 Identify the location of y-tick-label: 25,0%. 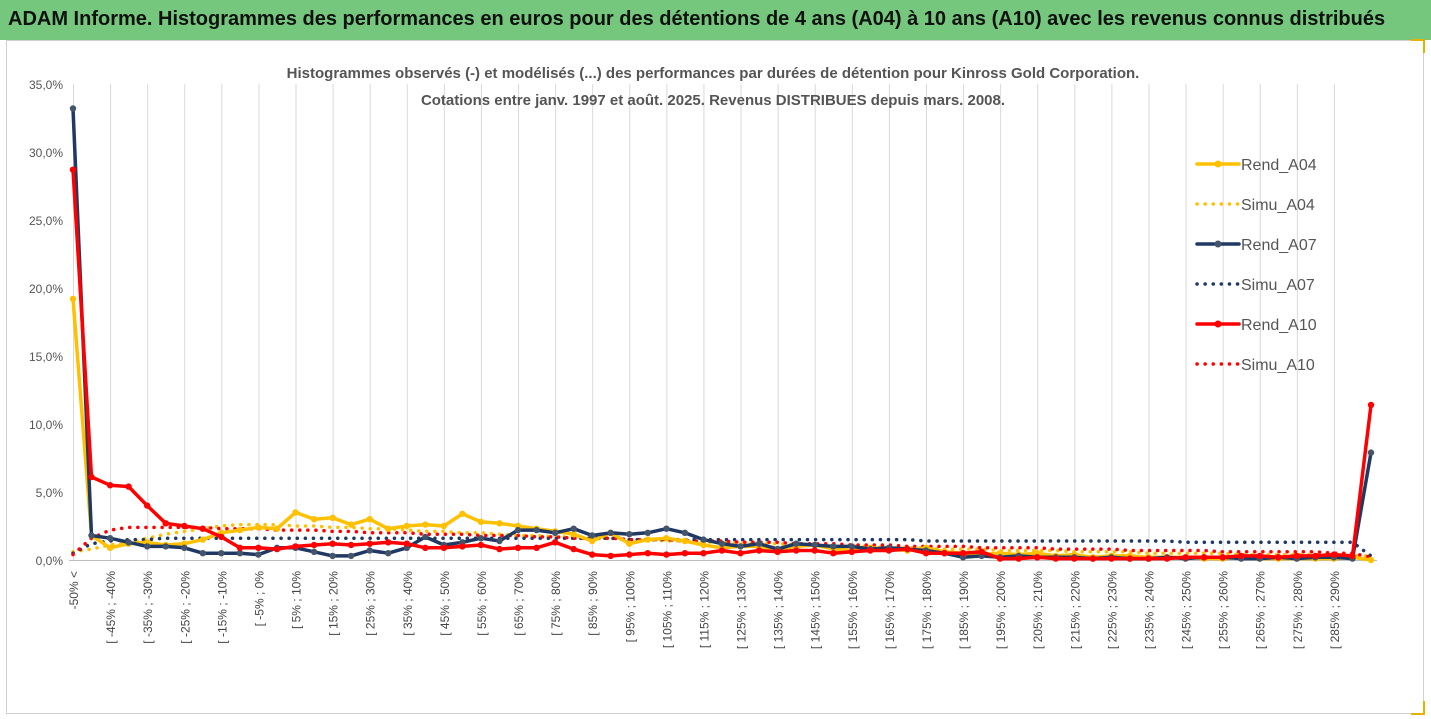
(46, 221).